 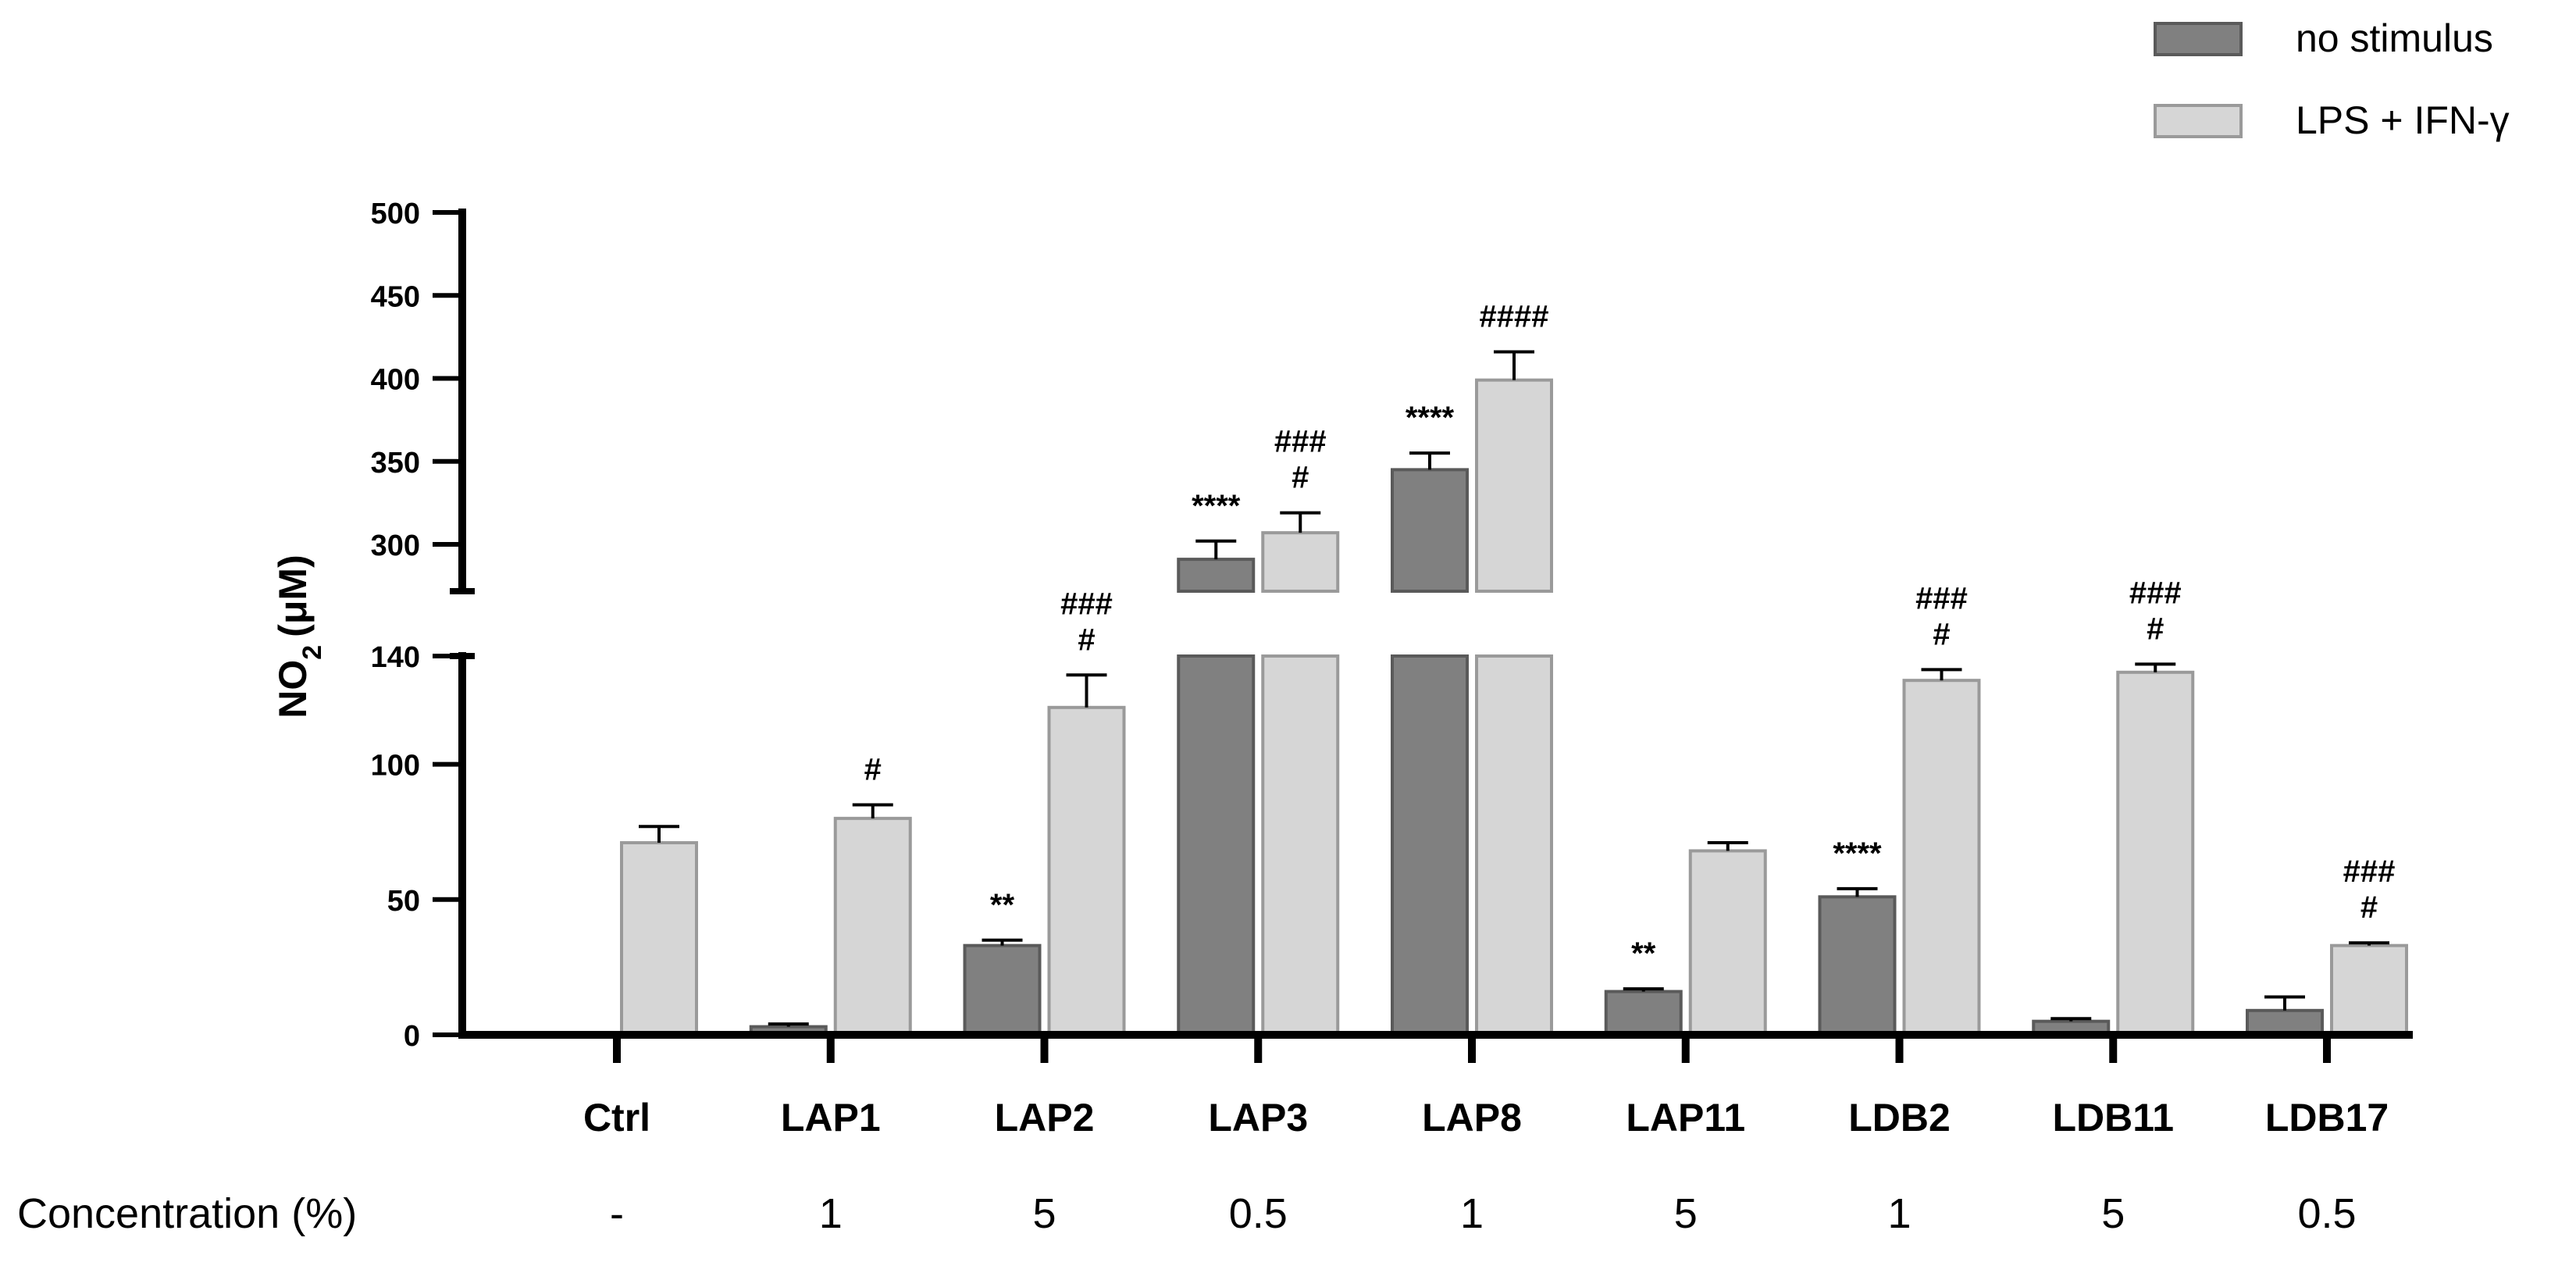 What do you see at coordinates (1216, 575) in the screenshot?
I see `bar-no-stimulus-lap3-upper` at bounding box center [1216, 575].